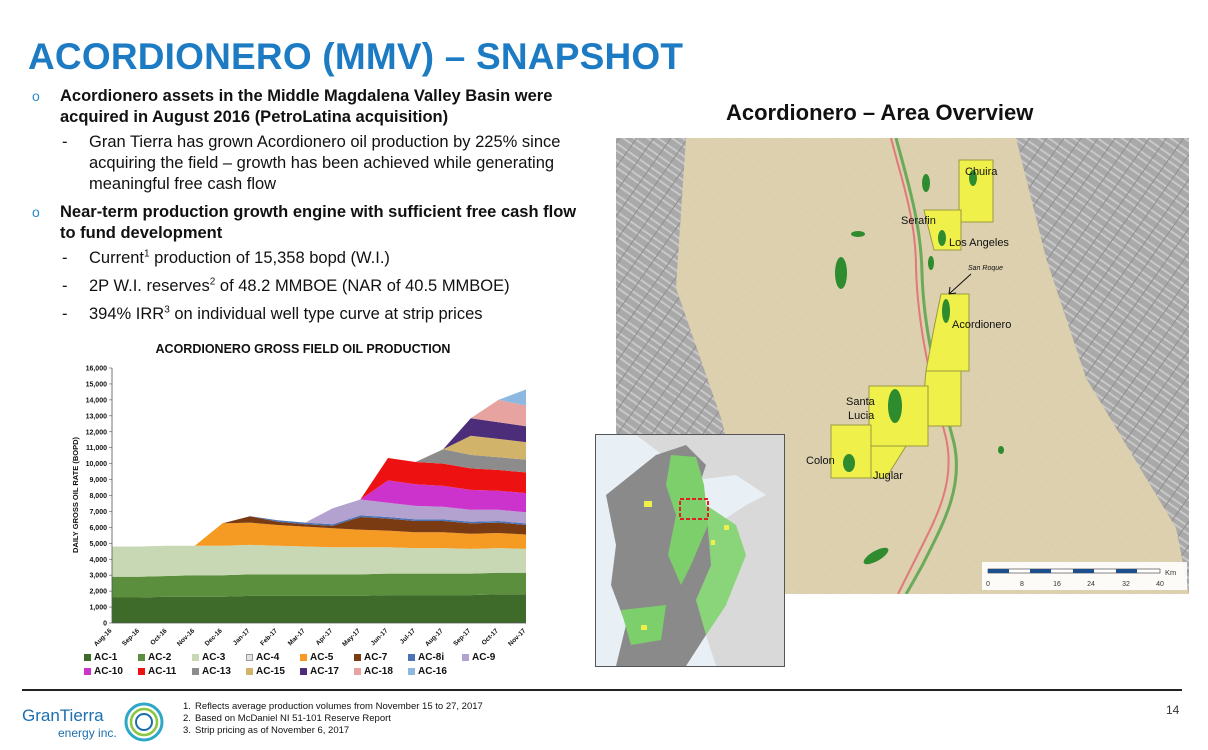 The width and height of the screenshot is (1208, 750). I want to click on scale-tick: 0, so click(988, 584).